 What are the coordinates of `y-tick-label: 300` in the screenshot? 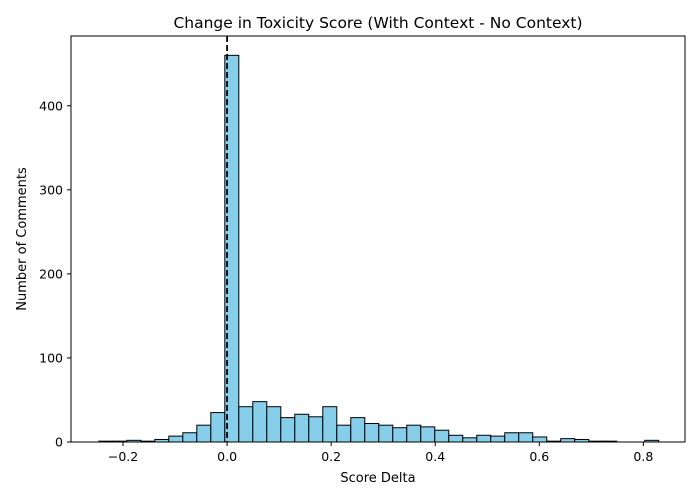 It's located at (51, 189).